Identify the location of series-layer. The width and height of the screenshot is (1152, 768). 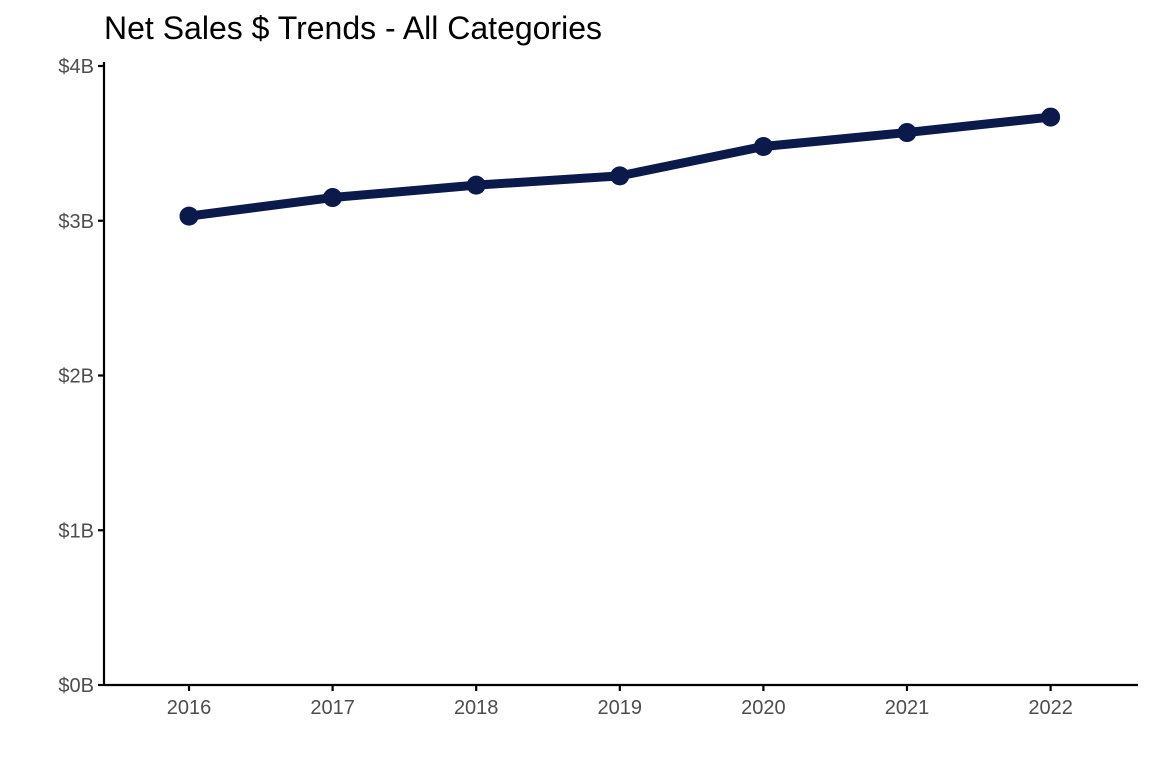
(620, 166).